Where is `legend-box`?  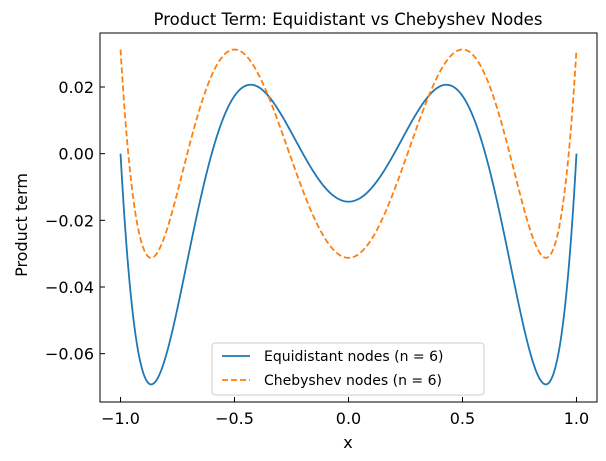 legend-box is located at coordinates (348, 369).